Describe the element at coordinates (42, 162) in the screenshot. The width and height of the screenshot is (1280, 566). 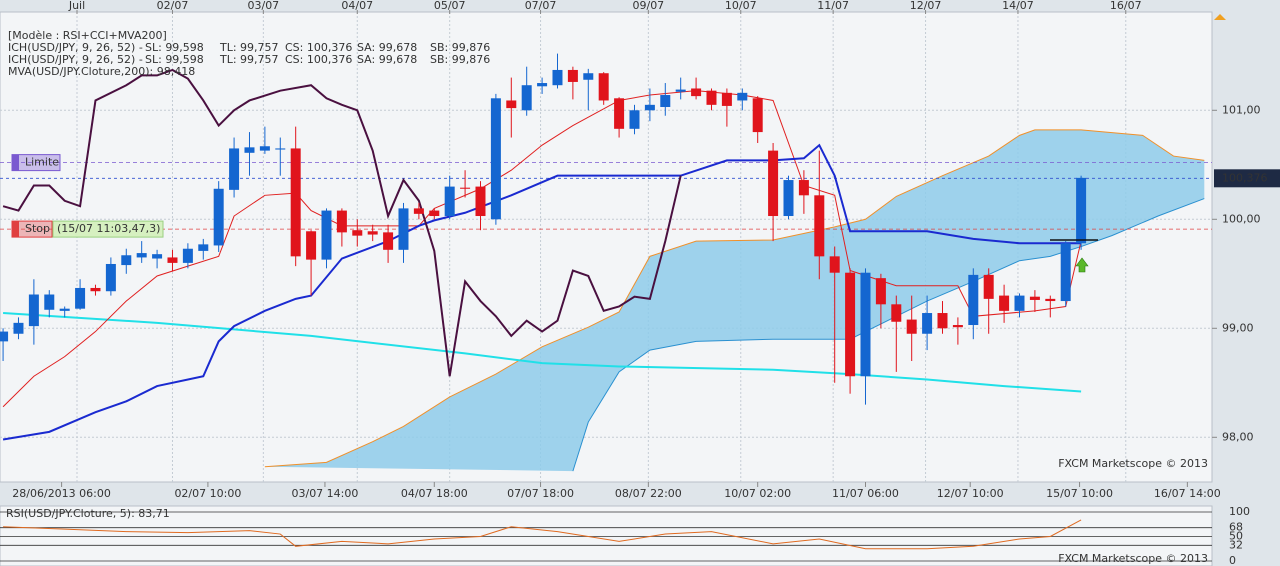
I see `level-label: Limite` at that location.